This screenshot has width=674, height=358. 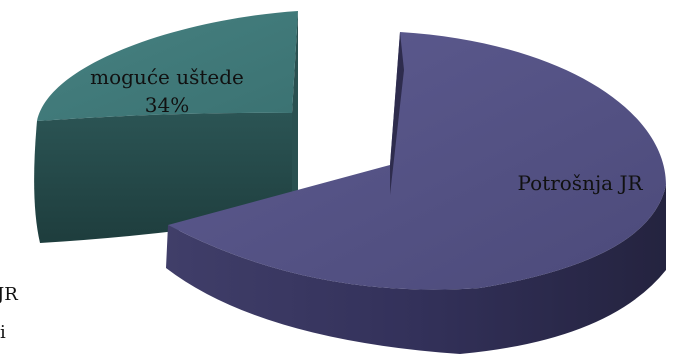 What do you see at coordinates (580, 183) in the screenshot?
I see `slice-label-potrosnja-jr: Potrošnja JR` at bounding box center [580, 183].